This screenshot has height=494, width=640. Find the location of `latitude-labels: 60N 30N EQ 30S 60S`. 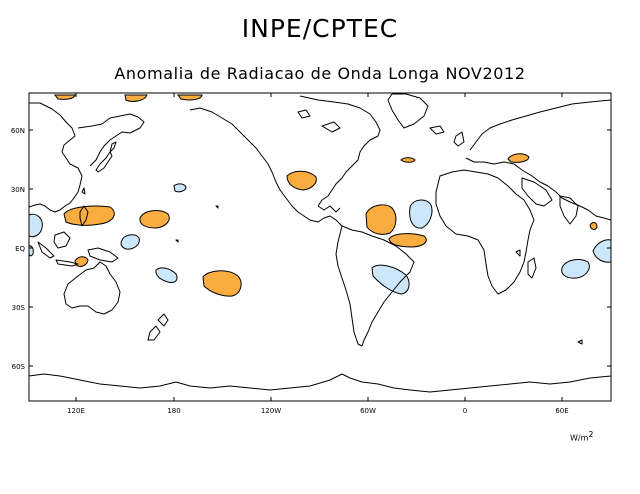

latitude-labels: 60N 30N EQ 30S 60S is located at coordinates (18, 249).